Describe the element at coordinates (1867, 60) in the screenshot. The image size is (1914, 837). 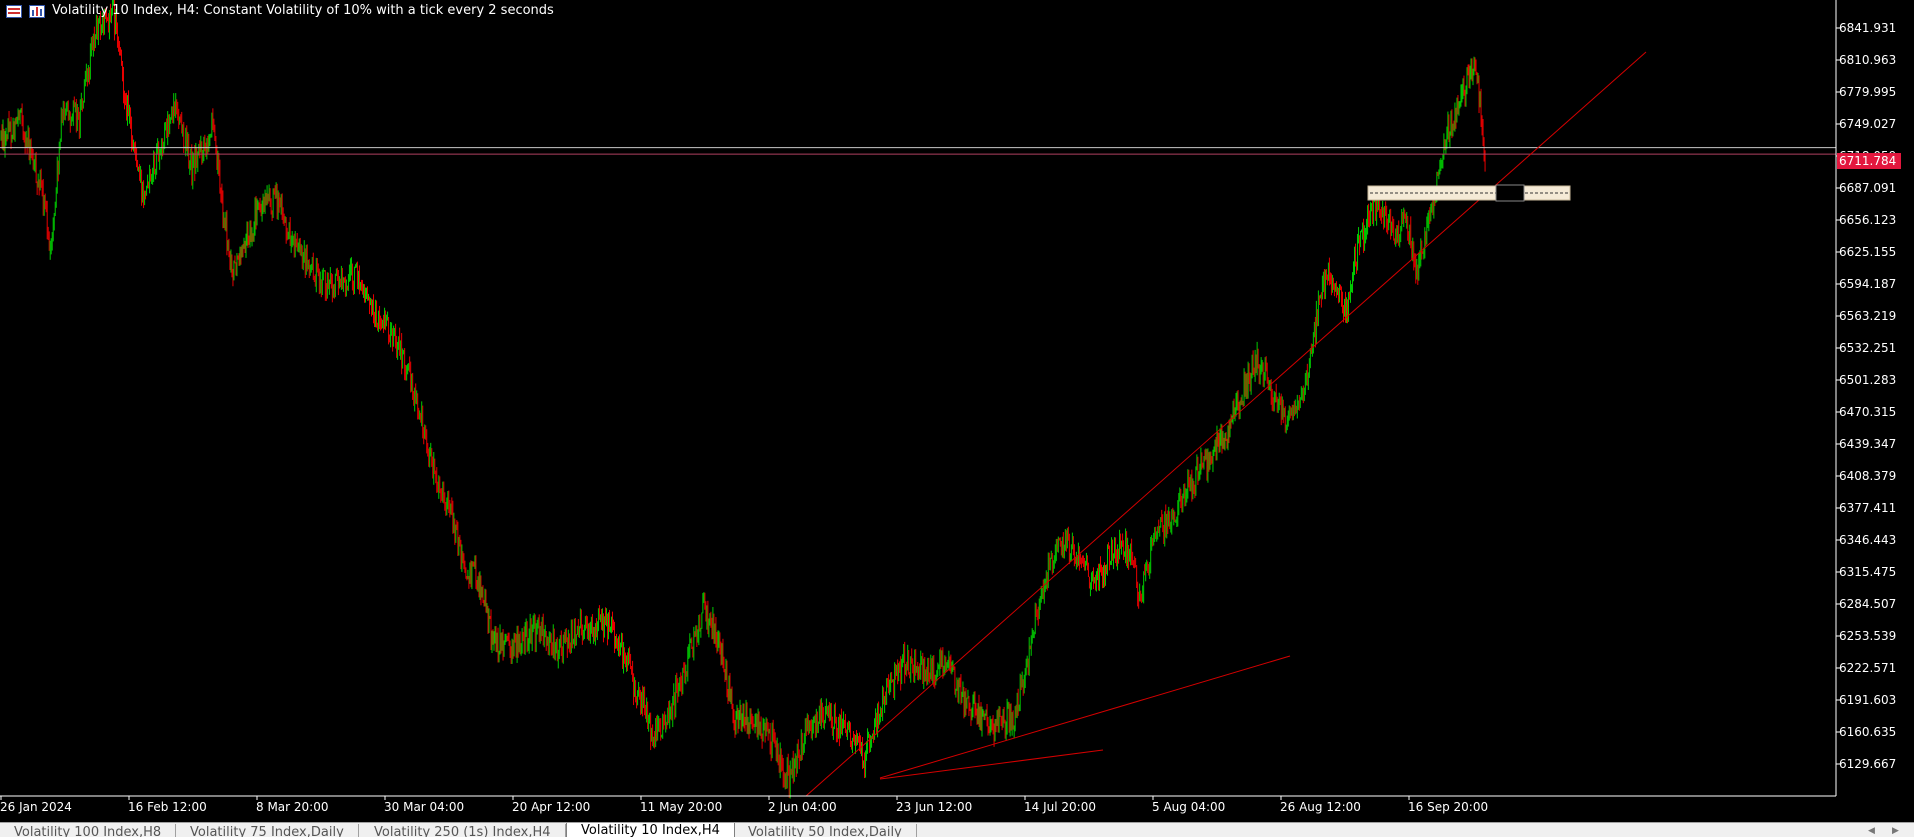
I see `price-tick-label: 6810.963` at that location.